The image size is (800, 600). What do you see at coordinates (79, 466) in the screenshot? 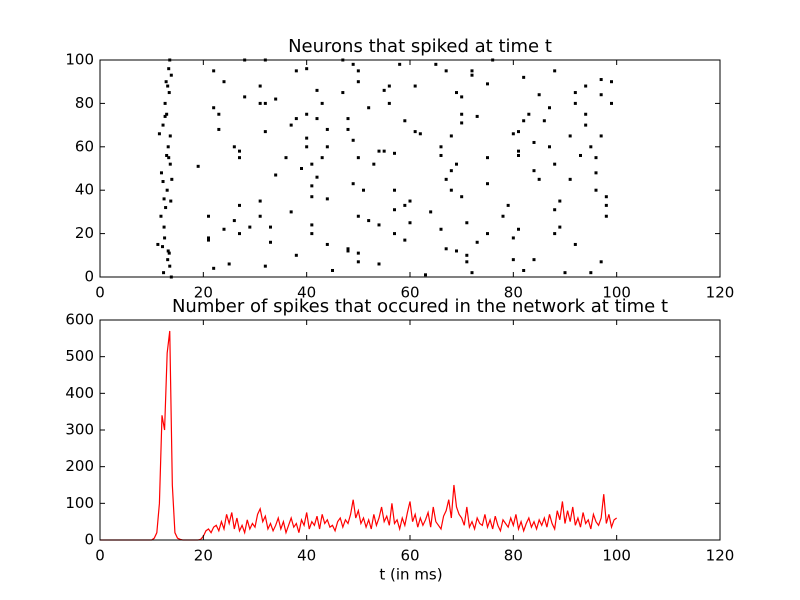
I see `y-tick-label: 200` at bounding box center [79, 466].